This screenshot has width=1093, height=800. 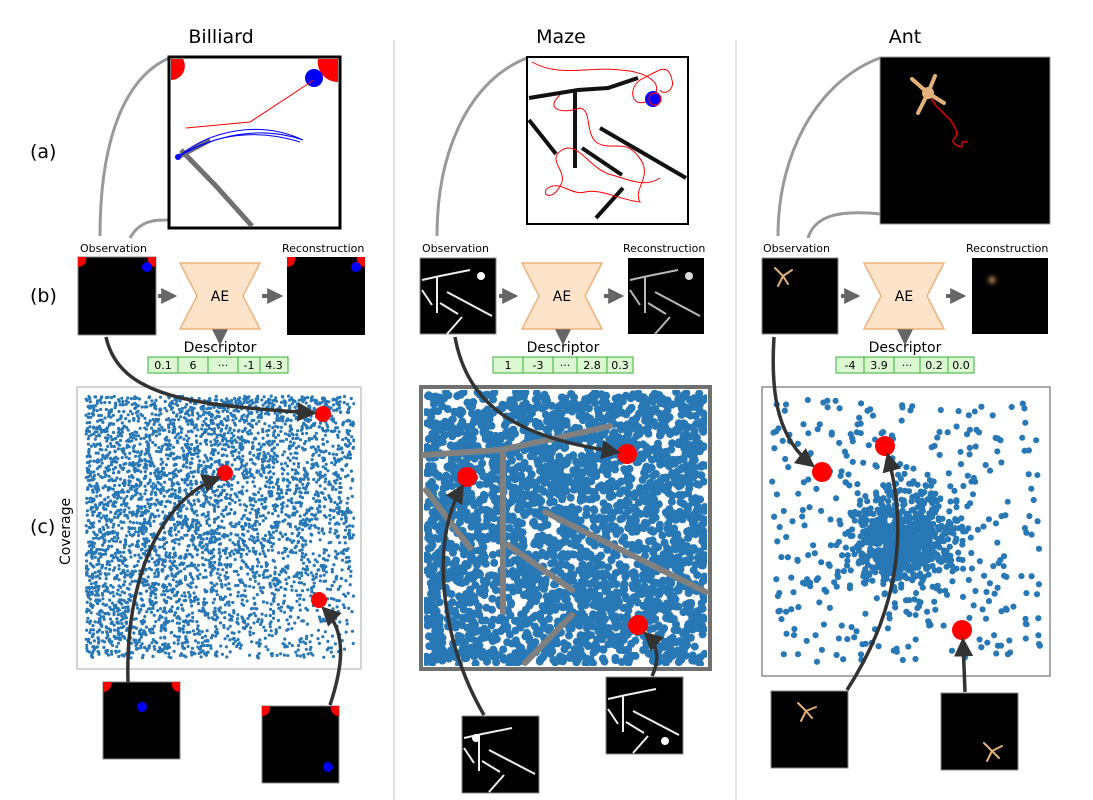 What do you see at coordinates (934, 365) in the screenshot?
I see `descriptor-value: 0.2` at bounding box center [934, 365].